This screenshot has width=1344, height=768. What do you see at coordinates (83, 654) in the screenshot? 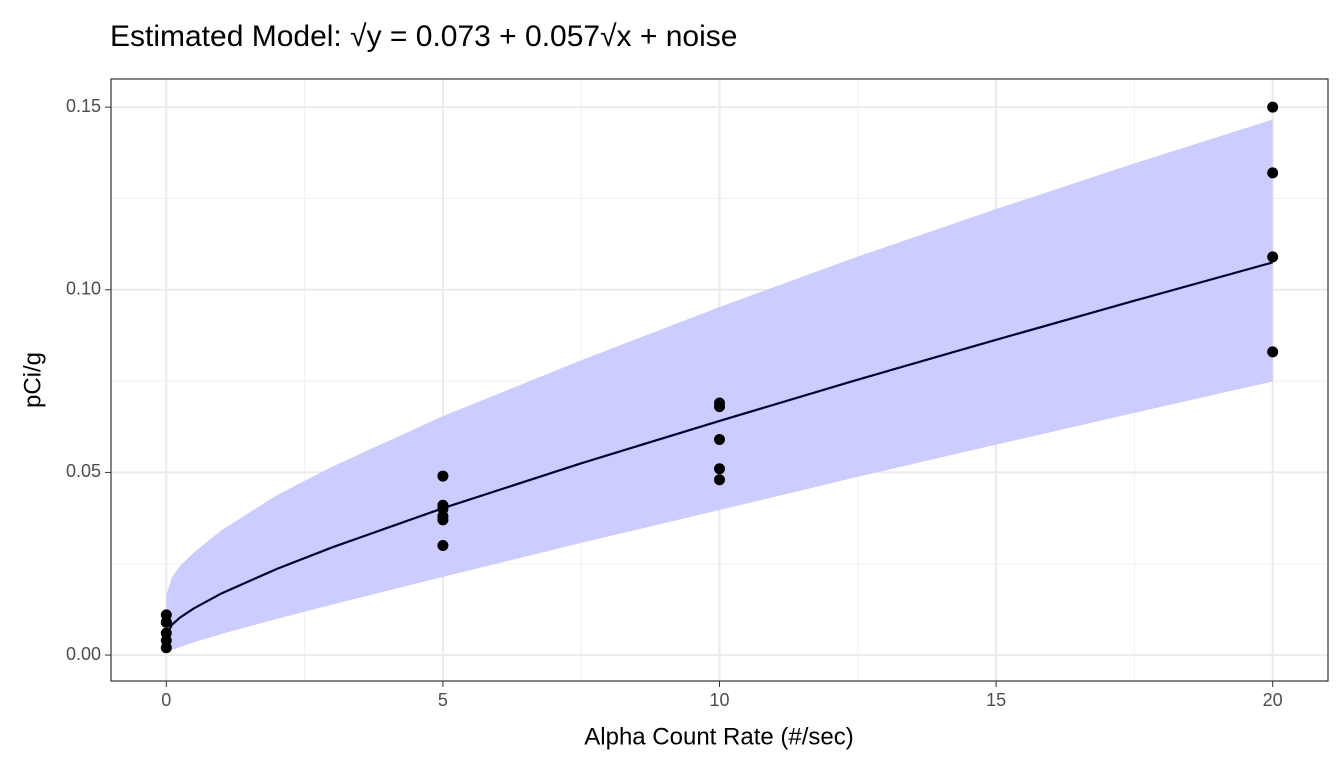
I see `y-tick-label: 0.00` at bounding box center [83, 654].